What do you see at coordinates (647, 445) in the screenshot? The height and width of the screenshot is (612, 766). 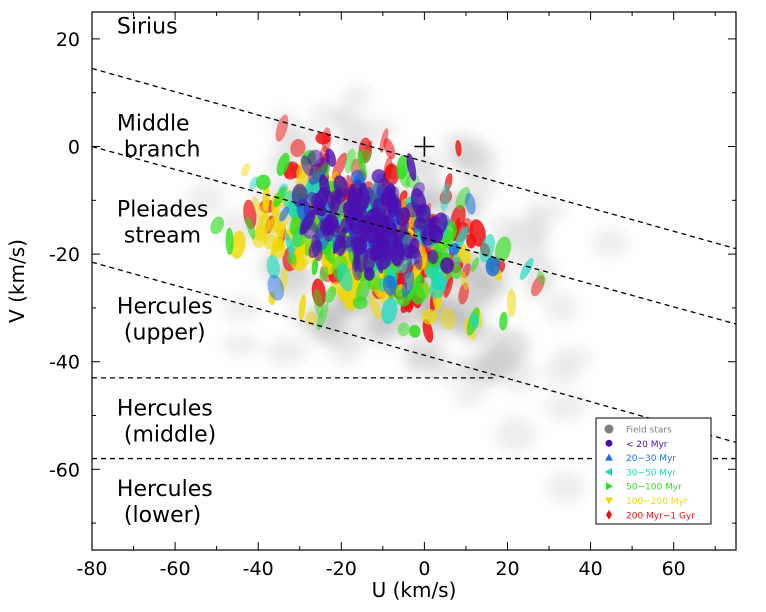 I see `legend-label: < 20 Myr` at bounding box center [647, 445].